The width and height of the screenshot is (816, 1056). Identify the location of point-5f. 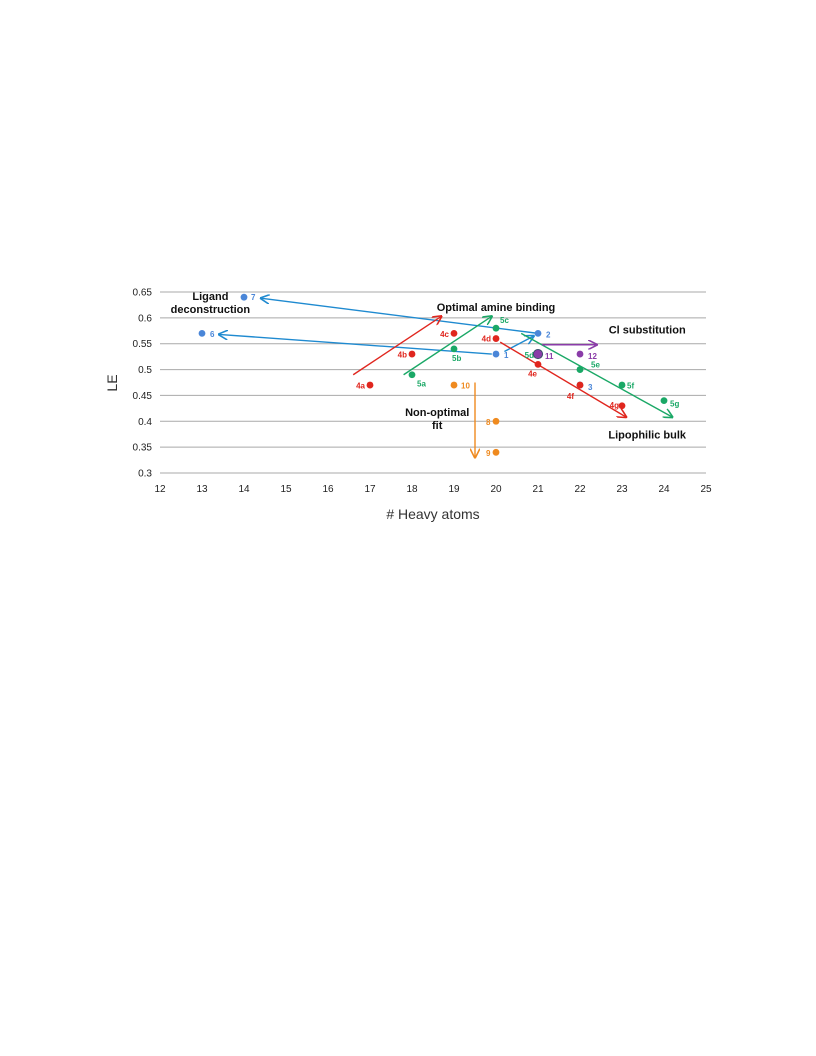
(622, 385).